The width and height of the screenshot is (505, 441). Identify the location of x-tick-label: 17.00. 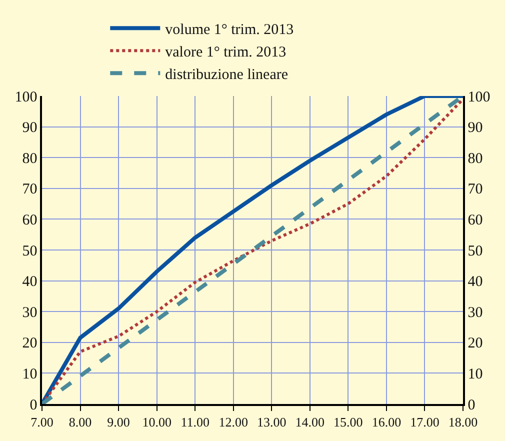
(425, 422).